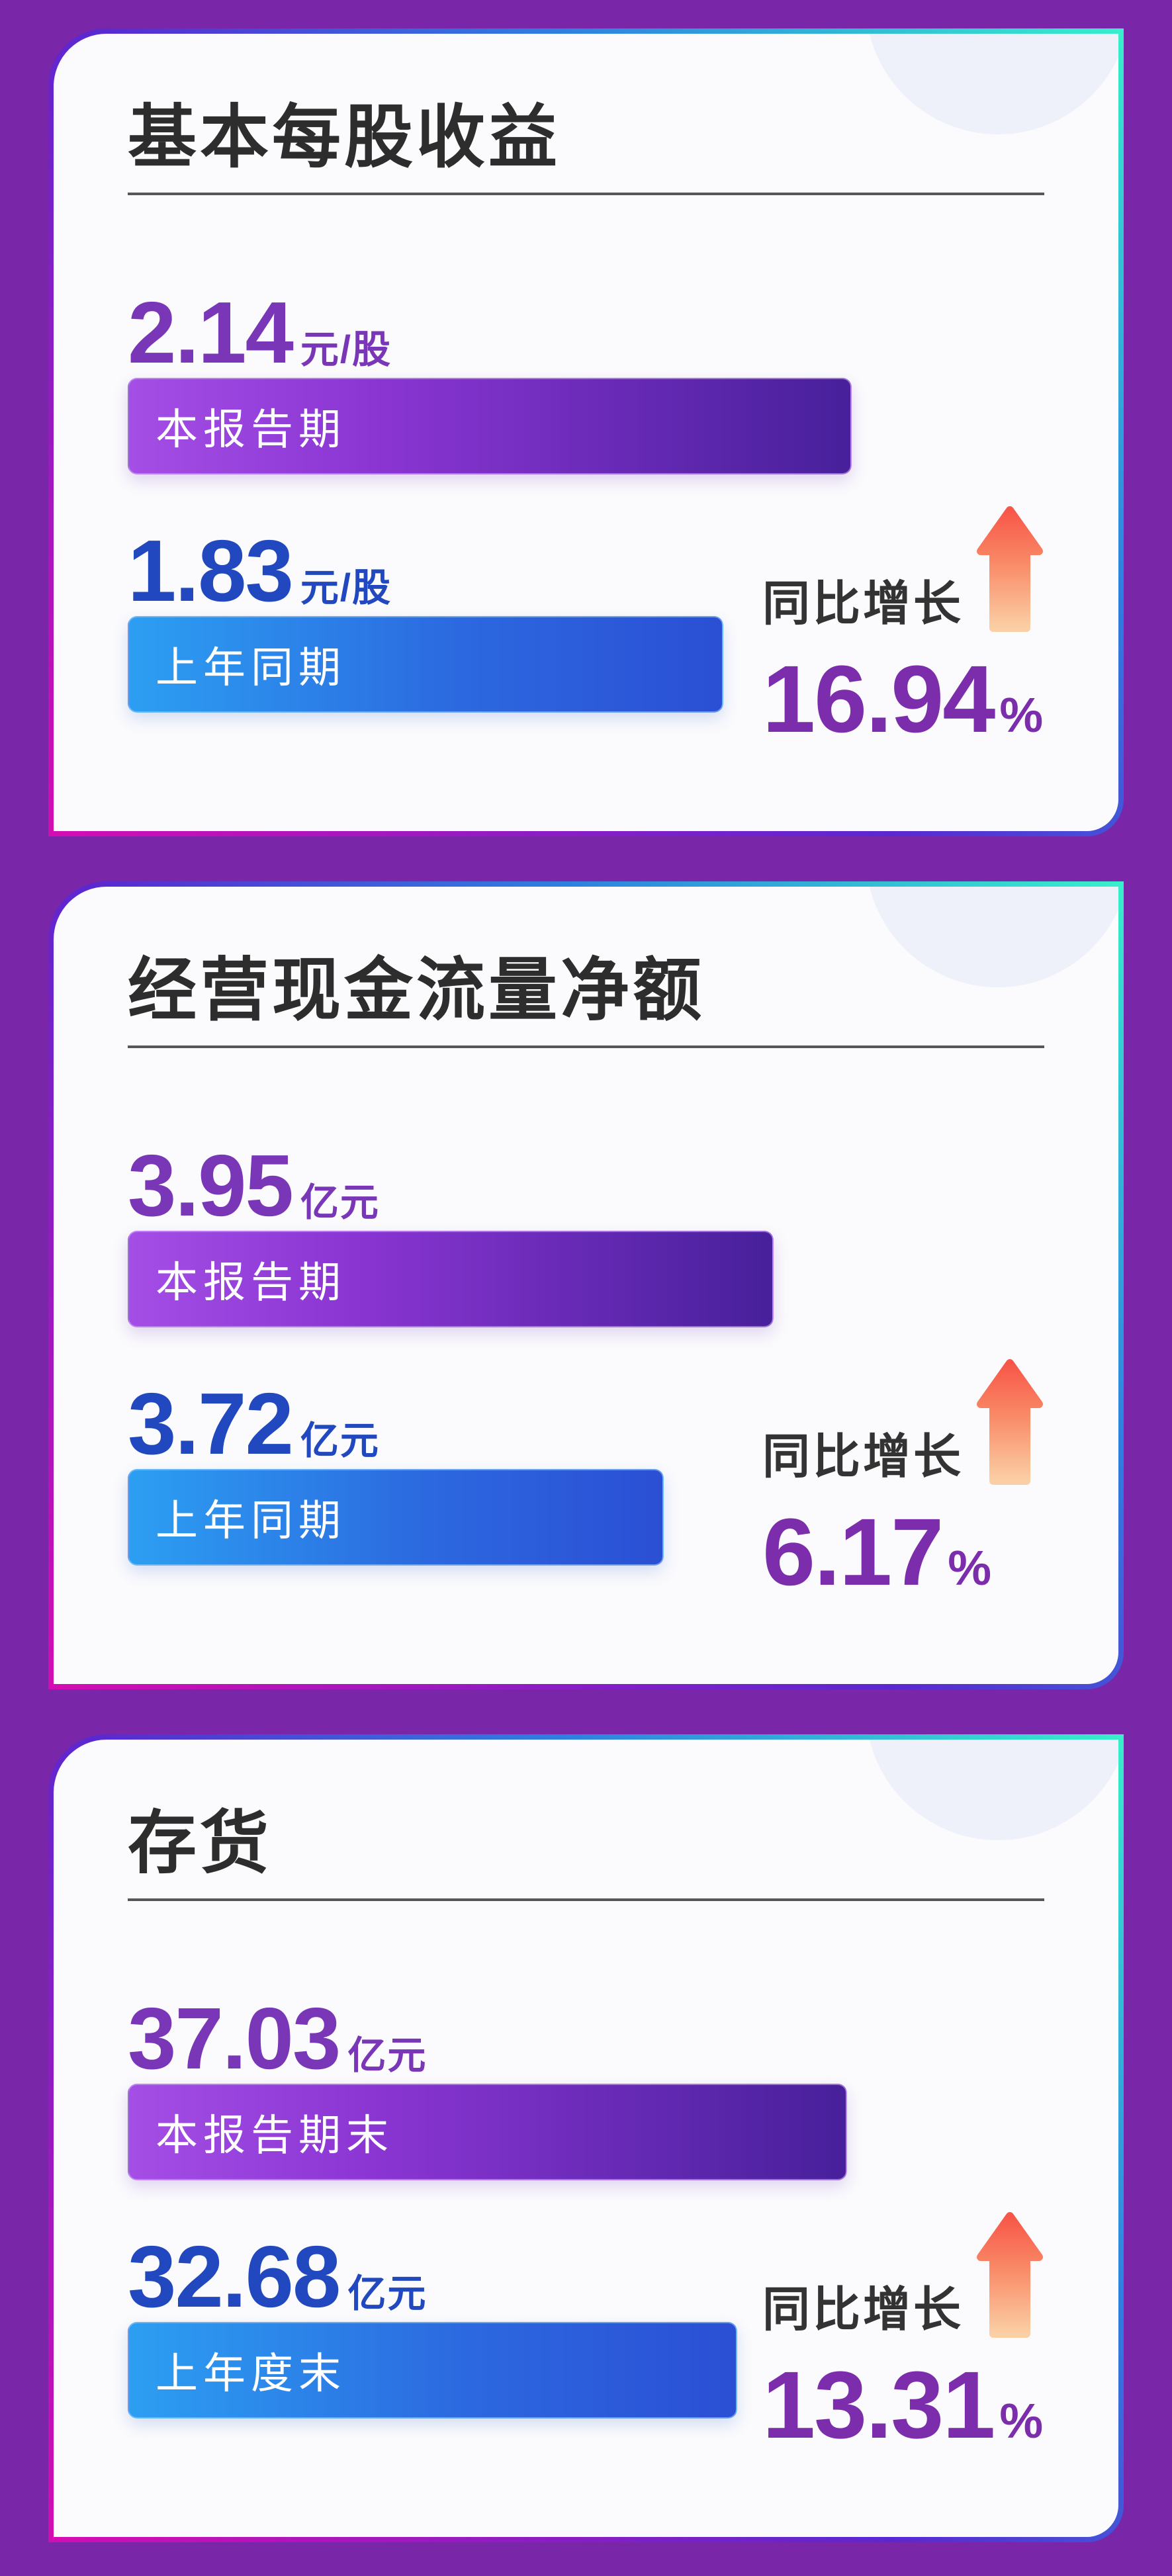 Image resolution: width=1172 pixels, height=2576 pixels. What do you see at coordinates (586, 2038) in the screenshot?
I see `current-value-row: 37.03 亿元` at bounding box center [586, 2038].